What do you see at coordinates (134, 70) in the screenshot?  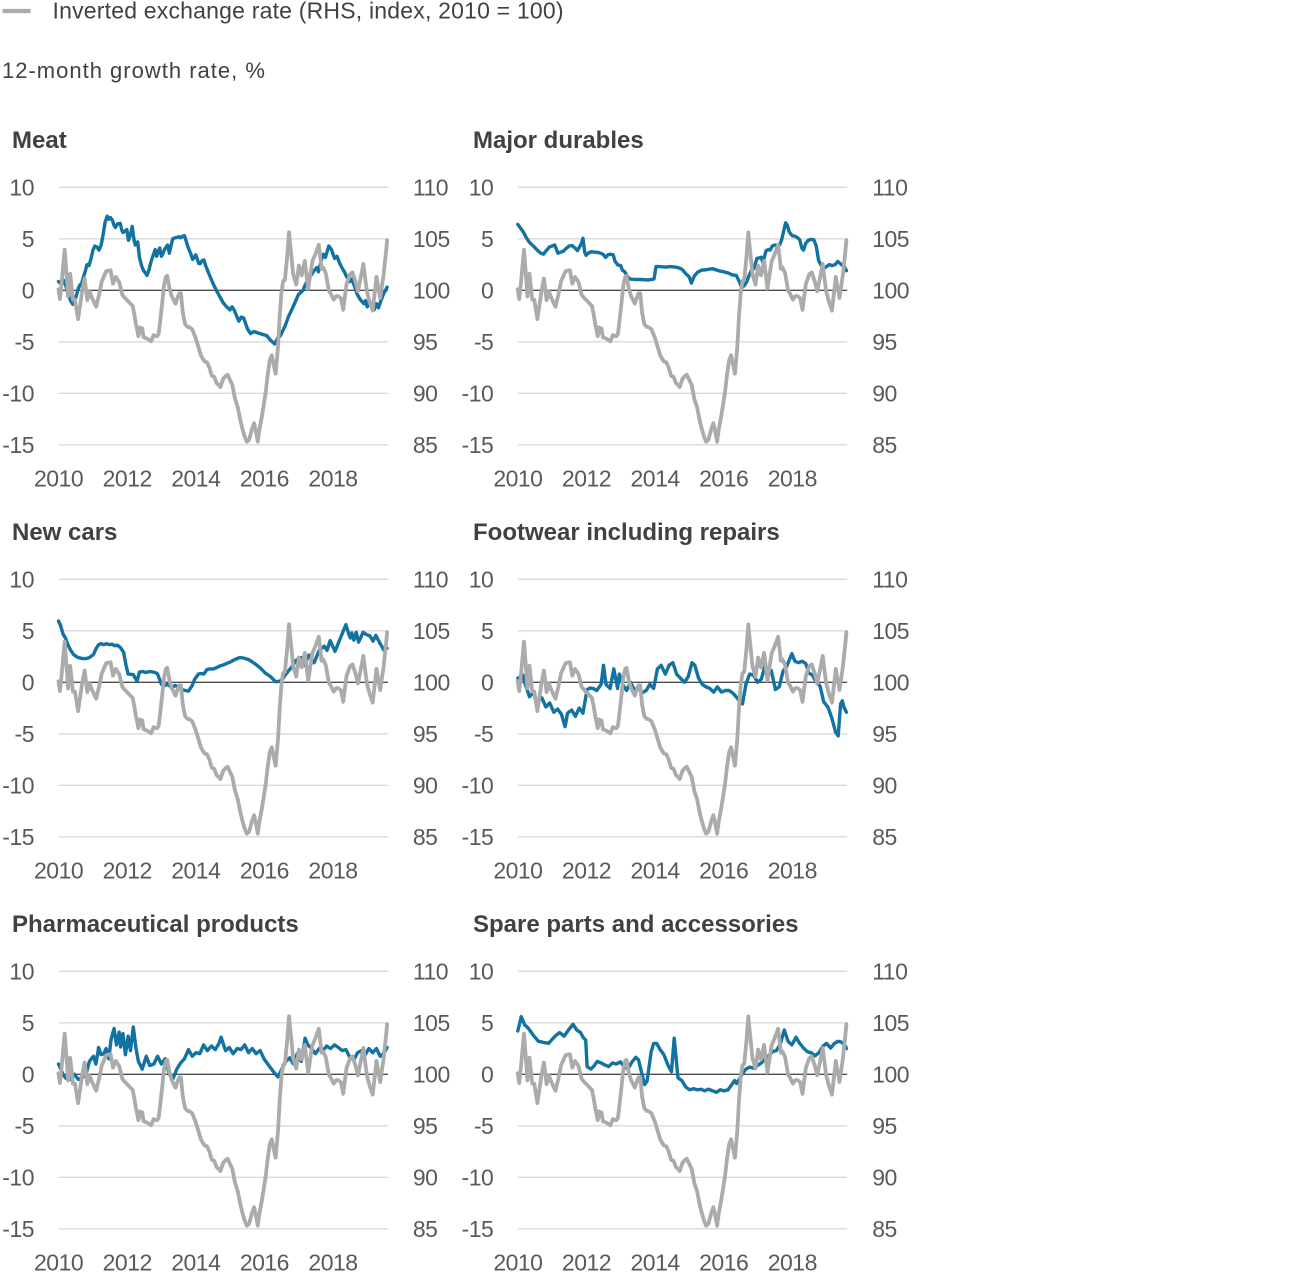 I see `svg-text: 12-month growth rate, %` at bounding box center [134, 70].